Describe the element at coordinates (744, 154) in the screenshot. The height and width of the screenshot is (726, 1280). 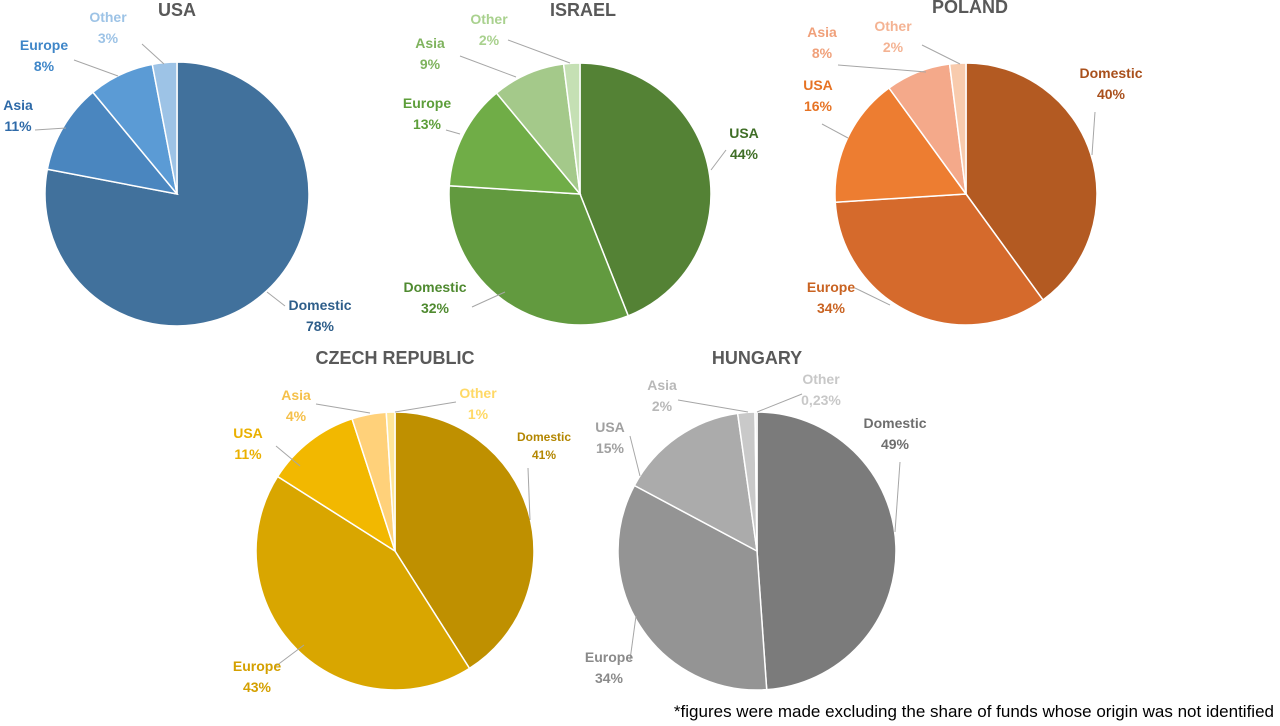
I see `slice-value-usa: 44%` at that location.